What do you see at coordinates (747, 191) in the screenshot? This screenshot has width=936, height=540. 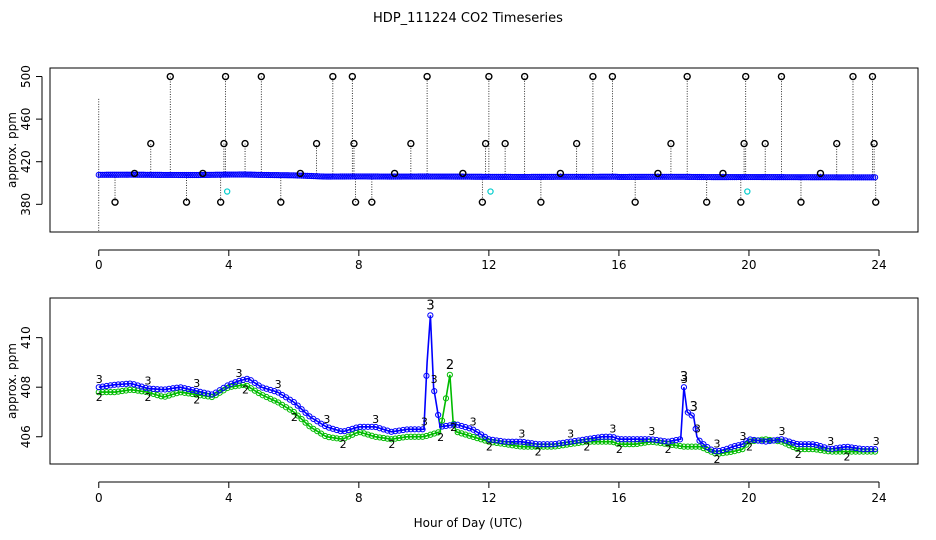 I see `low-point` at bounding box center [747, 191].